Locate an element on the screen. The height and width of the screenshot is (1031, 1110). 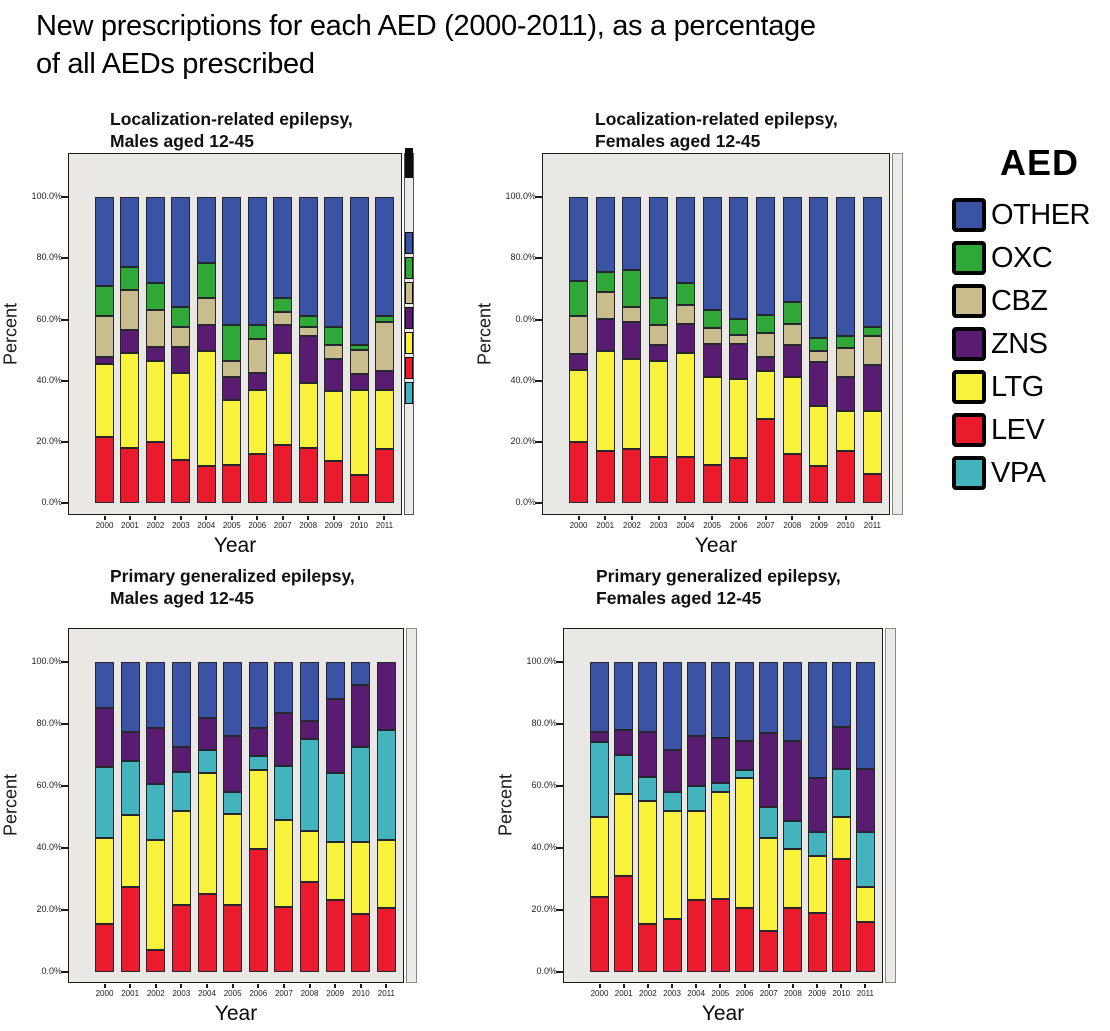
x-tick: 2011 is located at coordinates (872, 523).